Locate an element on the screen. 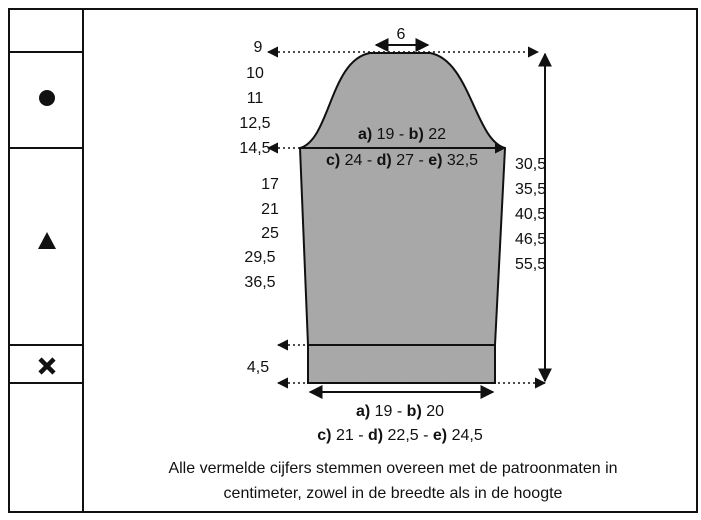  left-heights: 9 10 11 12,5 14,5 17 21 25 29,5 36,5 4,5 is located at coordinates (259, 207).